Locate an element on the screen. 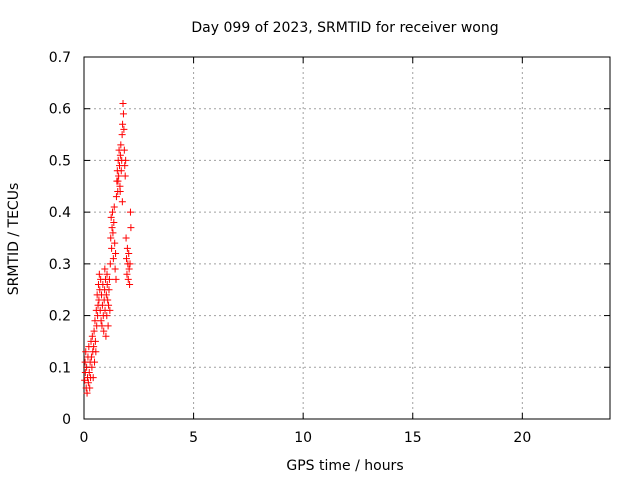 The image size is (640, 480). y-tick-label: 0.3 is located at coordinates (60, 265).